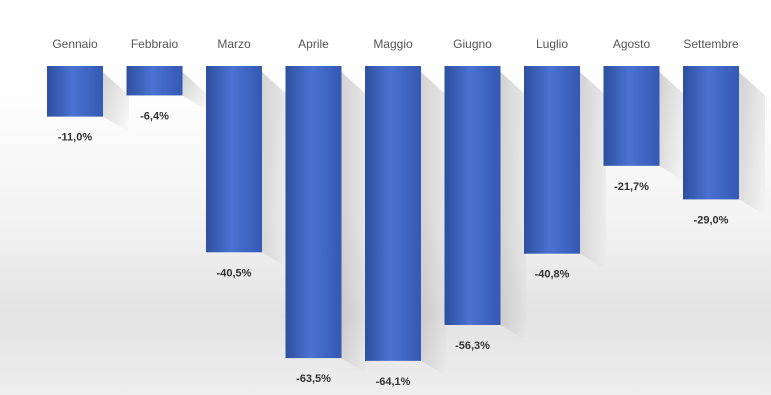 Image resolution: width=771 pixels, height=395 pixels. I want to click on value-label-marzo: -40,5%, so click(234, 273).